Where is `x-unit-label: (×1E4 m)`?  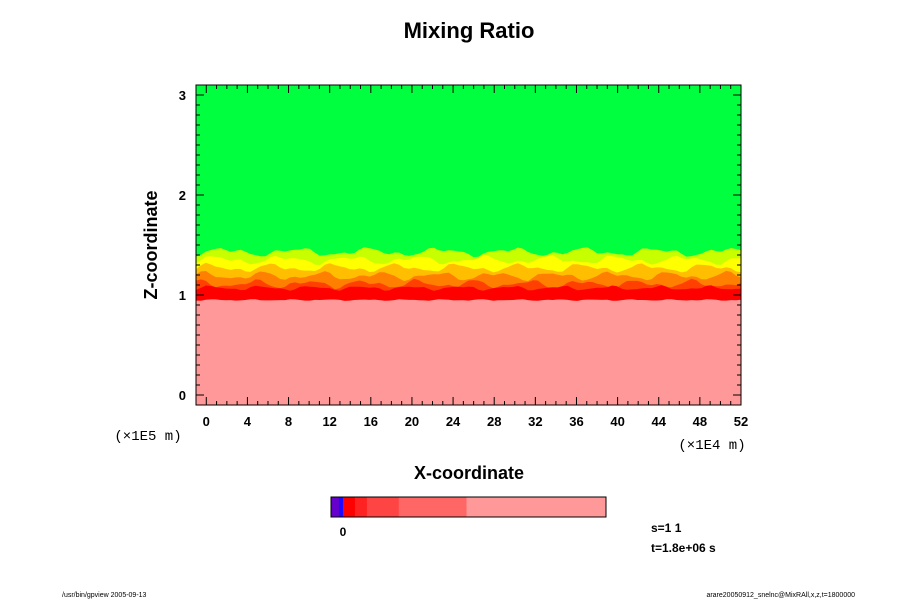
x-unit-label: (×1E4 m) is located at coordinates (711, 446).